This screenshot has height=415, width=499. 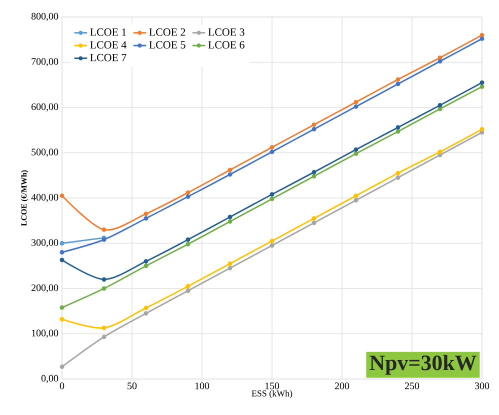 I want to click on legend-label: LCOE 6, so click(x=226, y=45).